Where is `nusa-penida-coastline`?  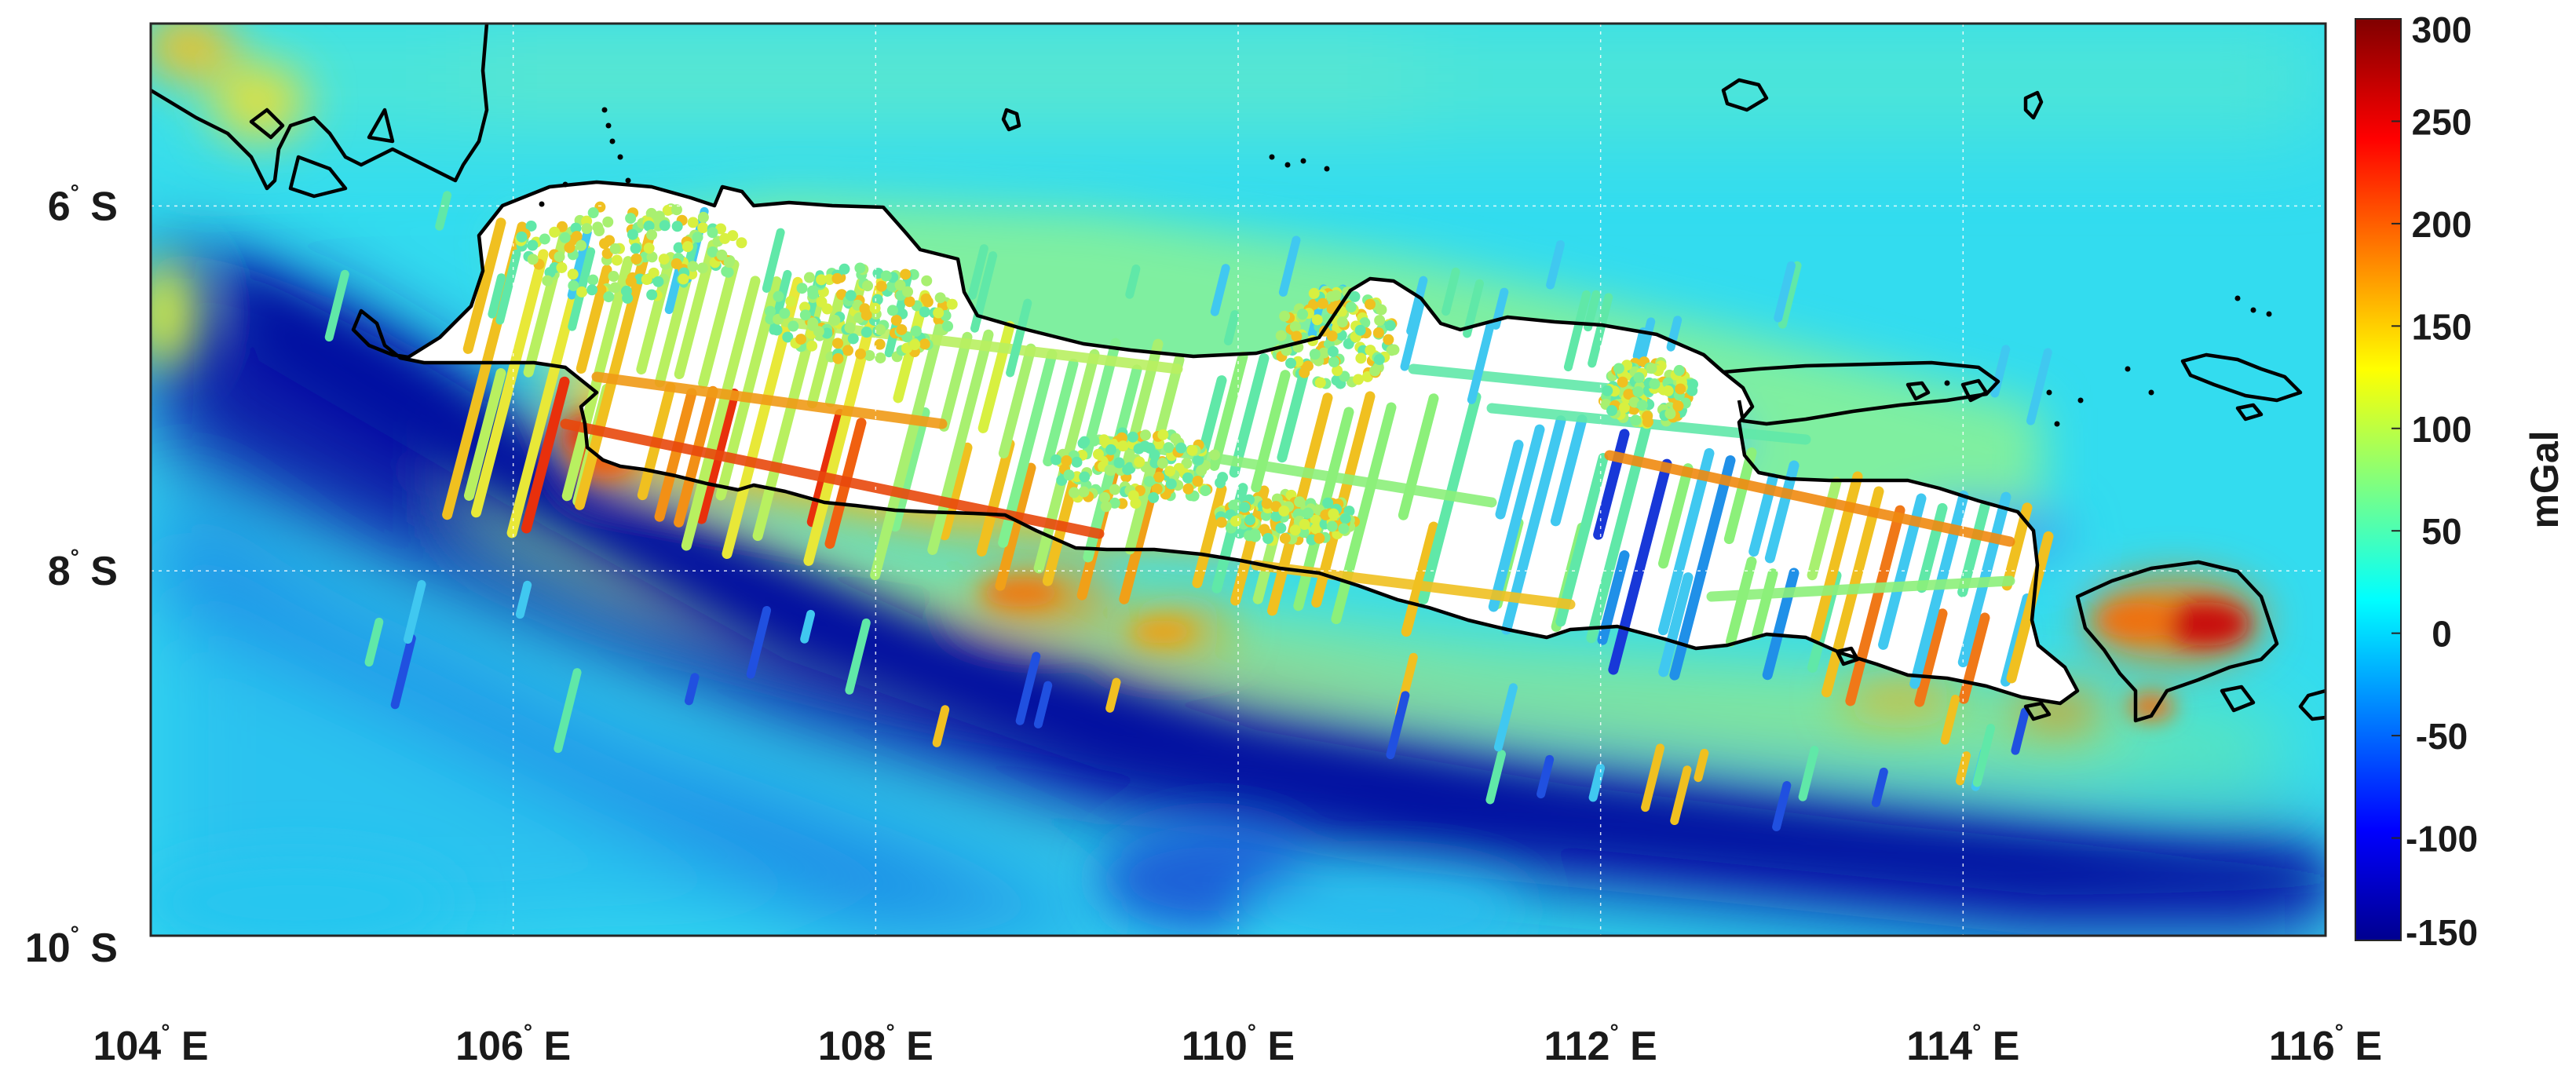
nusa-penida-coastline is located at coordinates (2238, 699).